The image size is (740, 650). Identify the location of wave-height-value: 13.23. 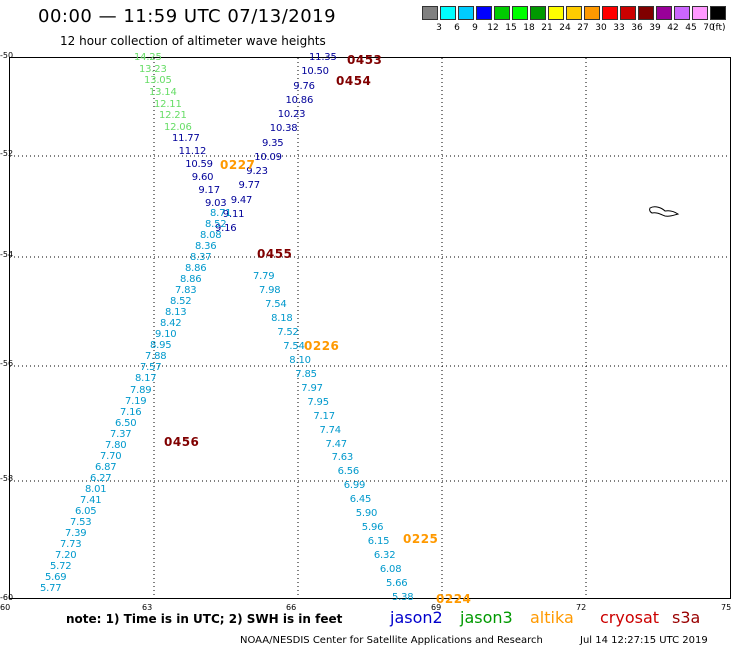
(153, 69).